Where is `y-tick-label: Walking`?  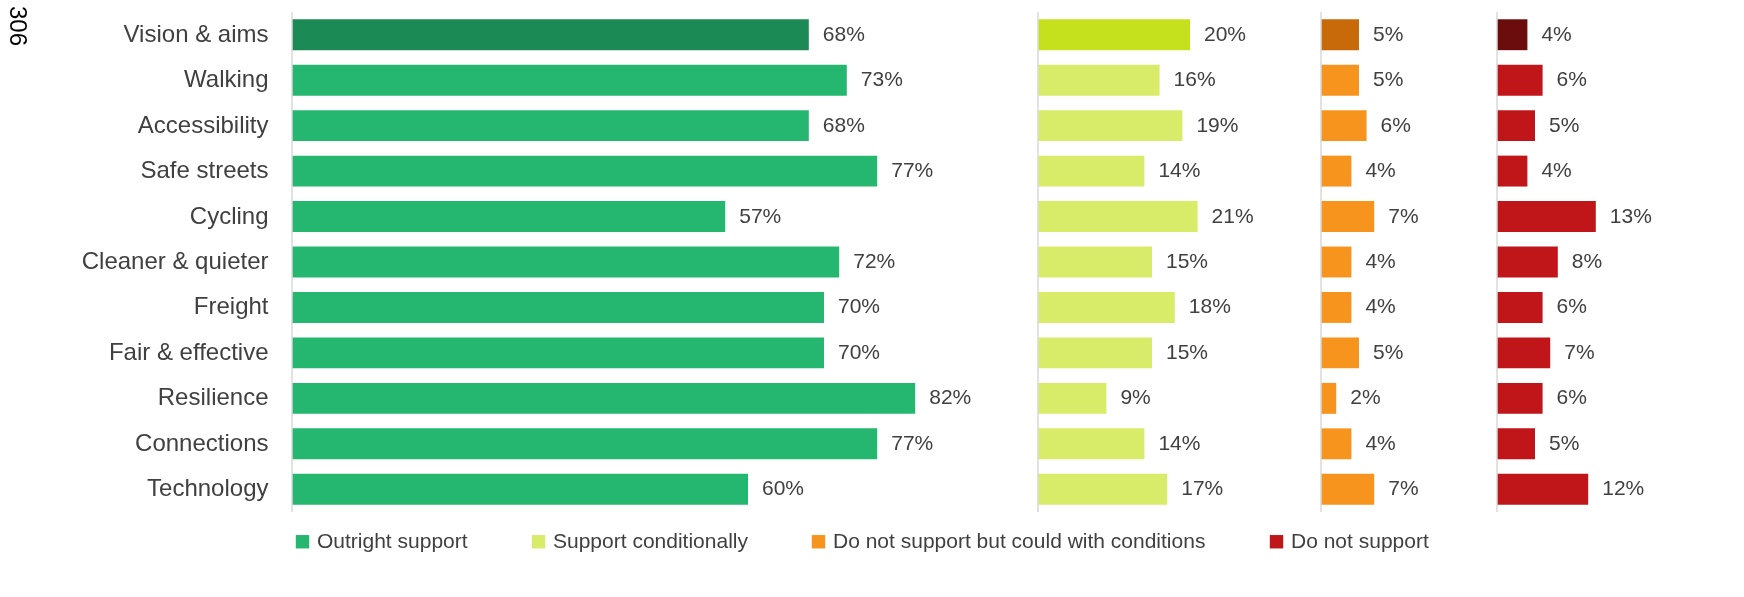
y-tick-label: Walking is located at coordinates (226, 79).